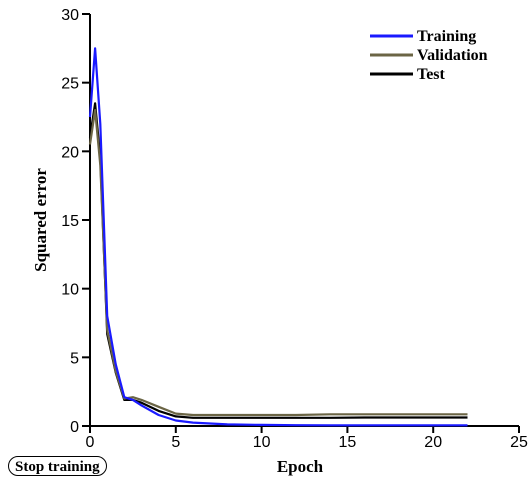 This screenshot has width=532, height=484. What do you see at coordinates (433, 442) in the screenshot?
I see `x-tick-label: 20` at bounding box center [433, 442].